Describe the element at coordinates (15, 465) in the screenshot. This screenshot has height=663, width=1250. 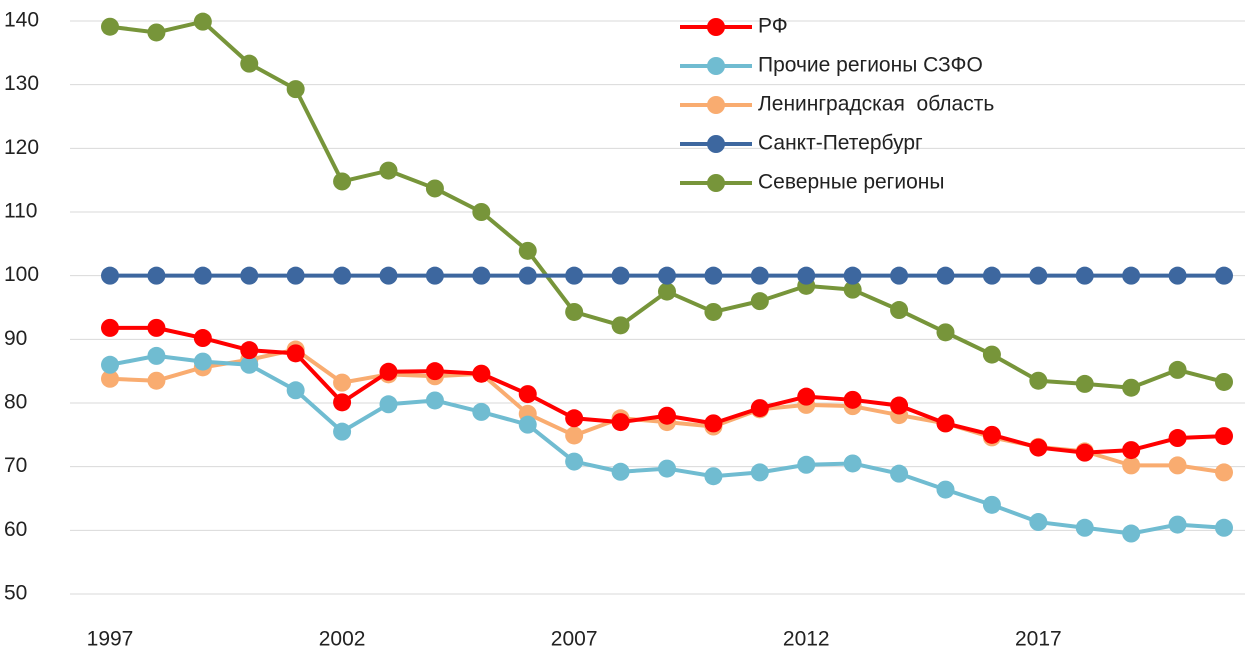
I see `y-tick-label: 70` at that location.